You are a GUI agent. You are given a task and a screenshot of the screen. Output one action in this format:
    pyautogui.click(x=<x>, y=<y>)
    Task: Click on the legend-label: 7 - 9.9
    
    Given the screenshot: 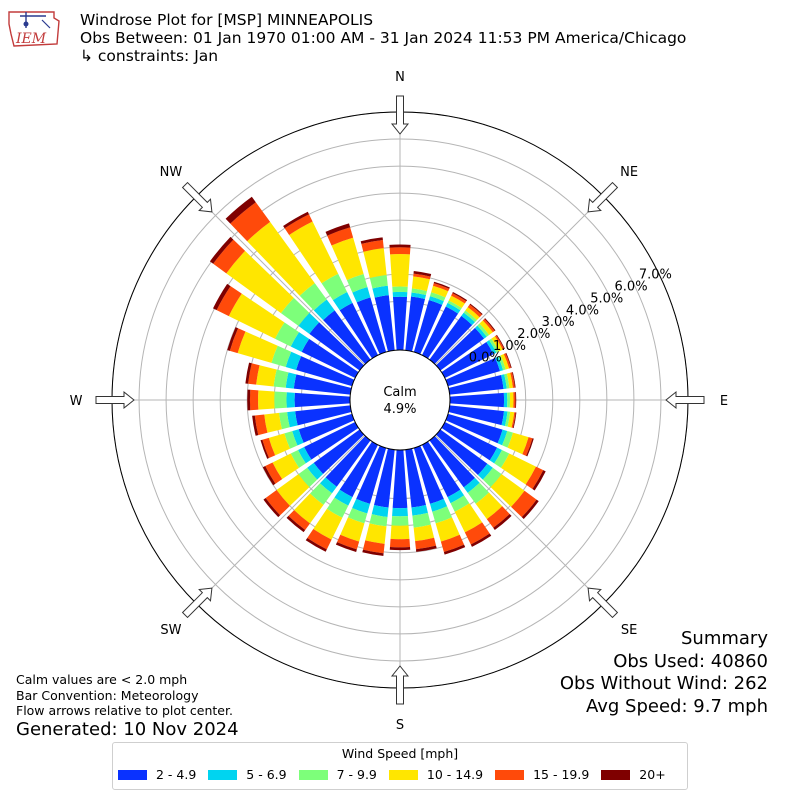 What is the action you would take?
    pyautogui.click(x=356, y=774)
    